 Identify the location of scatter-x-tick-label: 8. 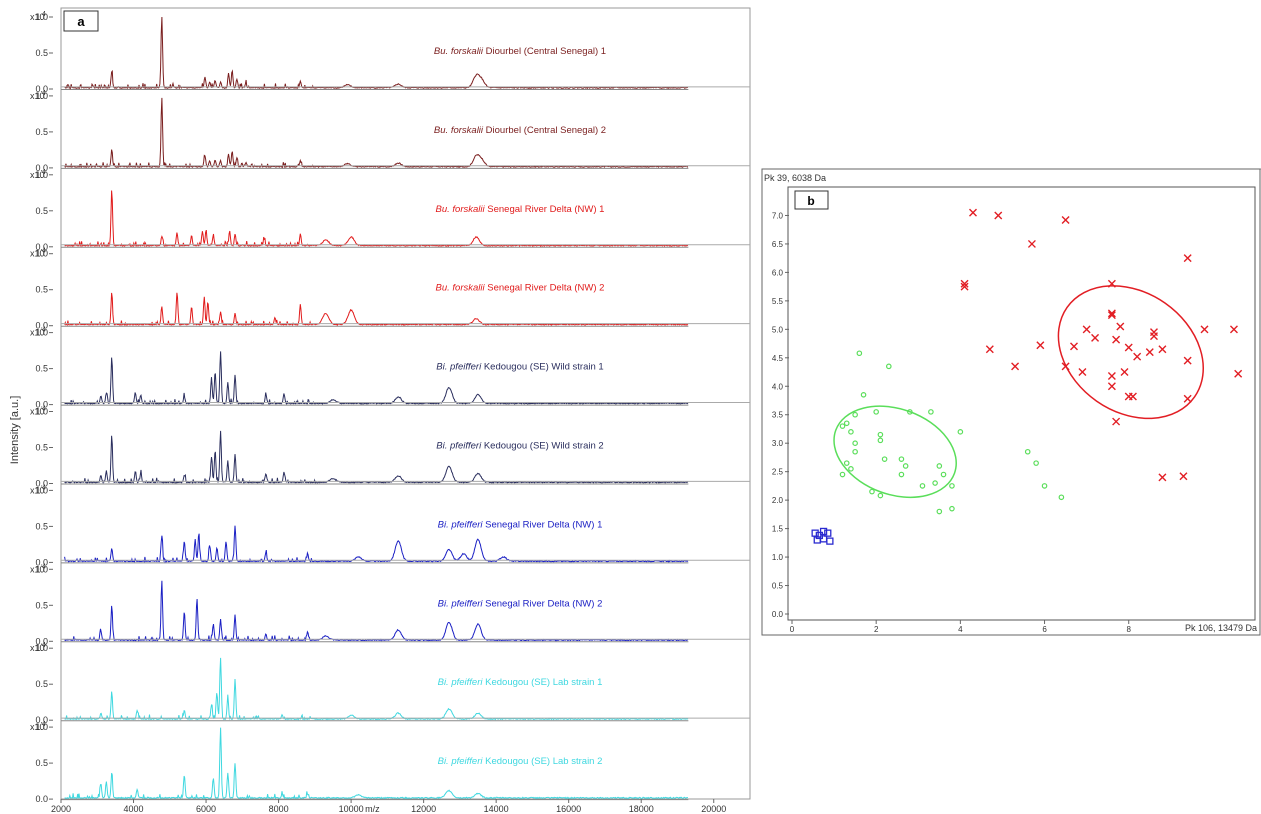
(1129, 629).